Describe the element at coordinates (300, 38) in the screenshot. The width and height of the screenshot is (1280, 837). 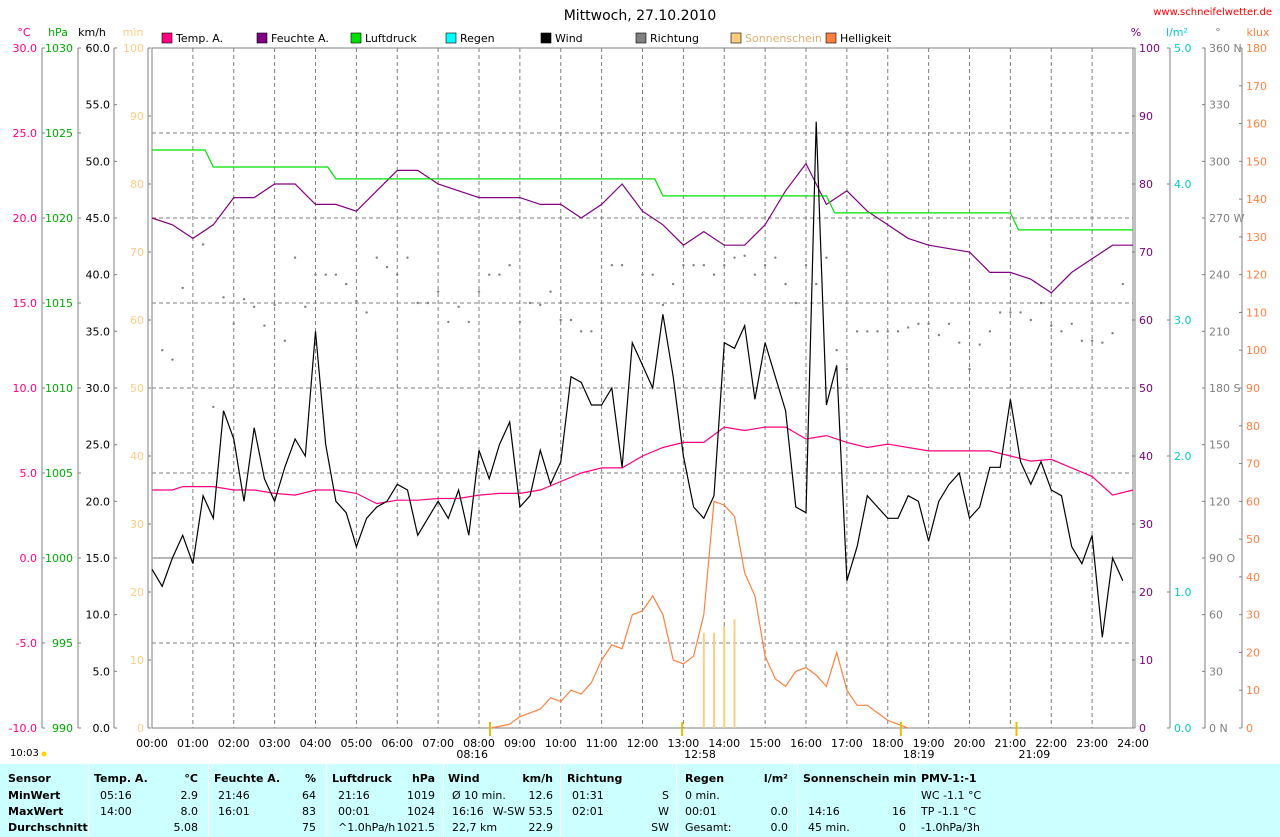
I see `legend-label: Feuchte A.` at that location.